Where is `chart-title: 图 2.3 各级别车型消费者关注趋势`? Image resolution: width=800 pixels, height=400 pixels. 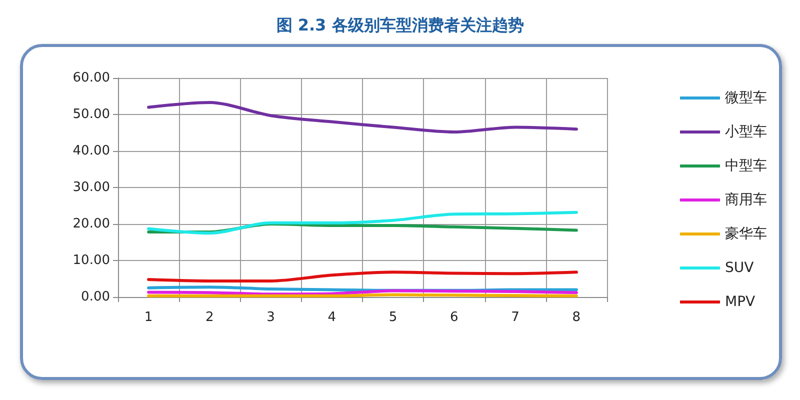 chart-title: 图 2.3 各级别车型消费者关注趋势 is located at coordinates (400, 25).